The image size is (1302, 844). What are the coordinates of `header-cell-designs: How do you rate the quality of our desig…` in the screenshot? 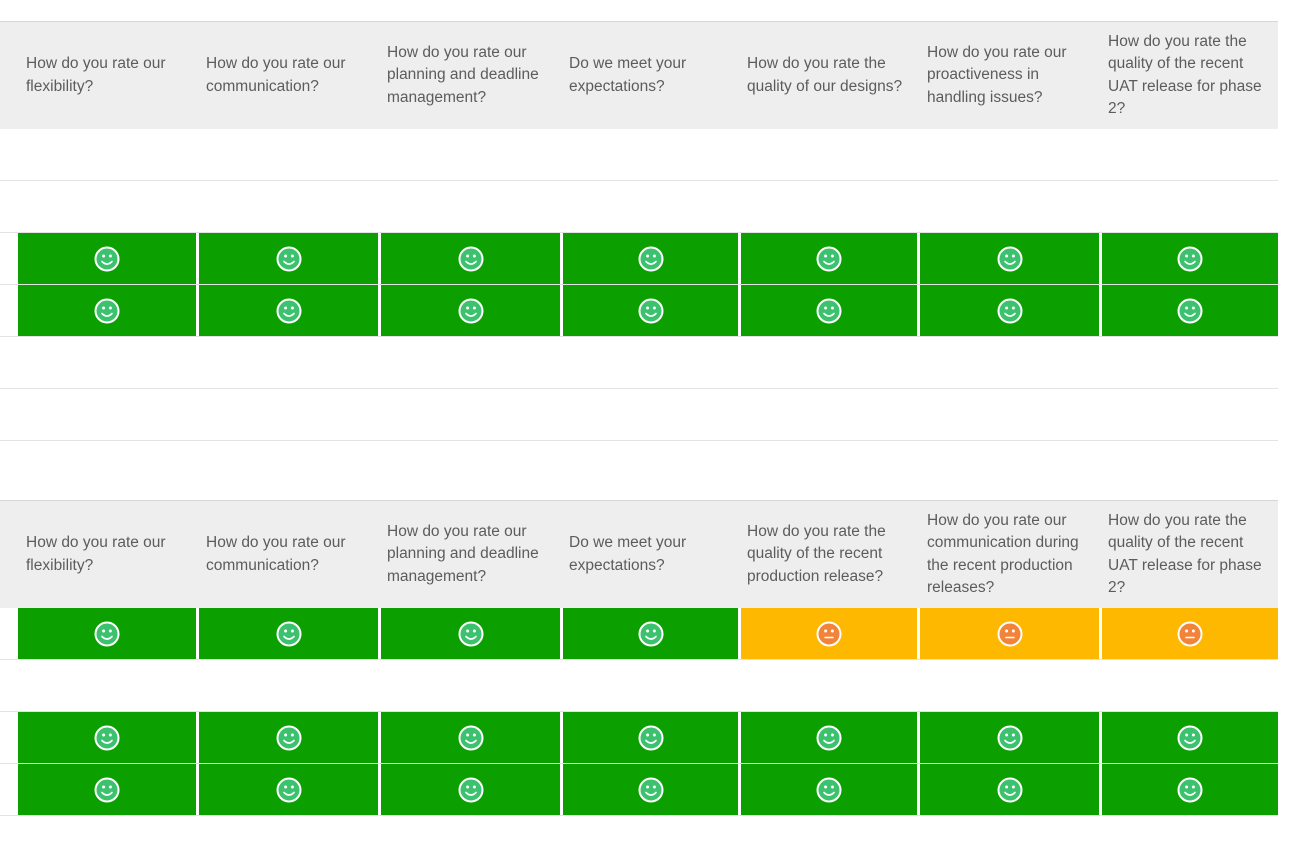 It's located at (825, 75).